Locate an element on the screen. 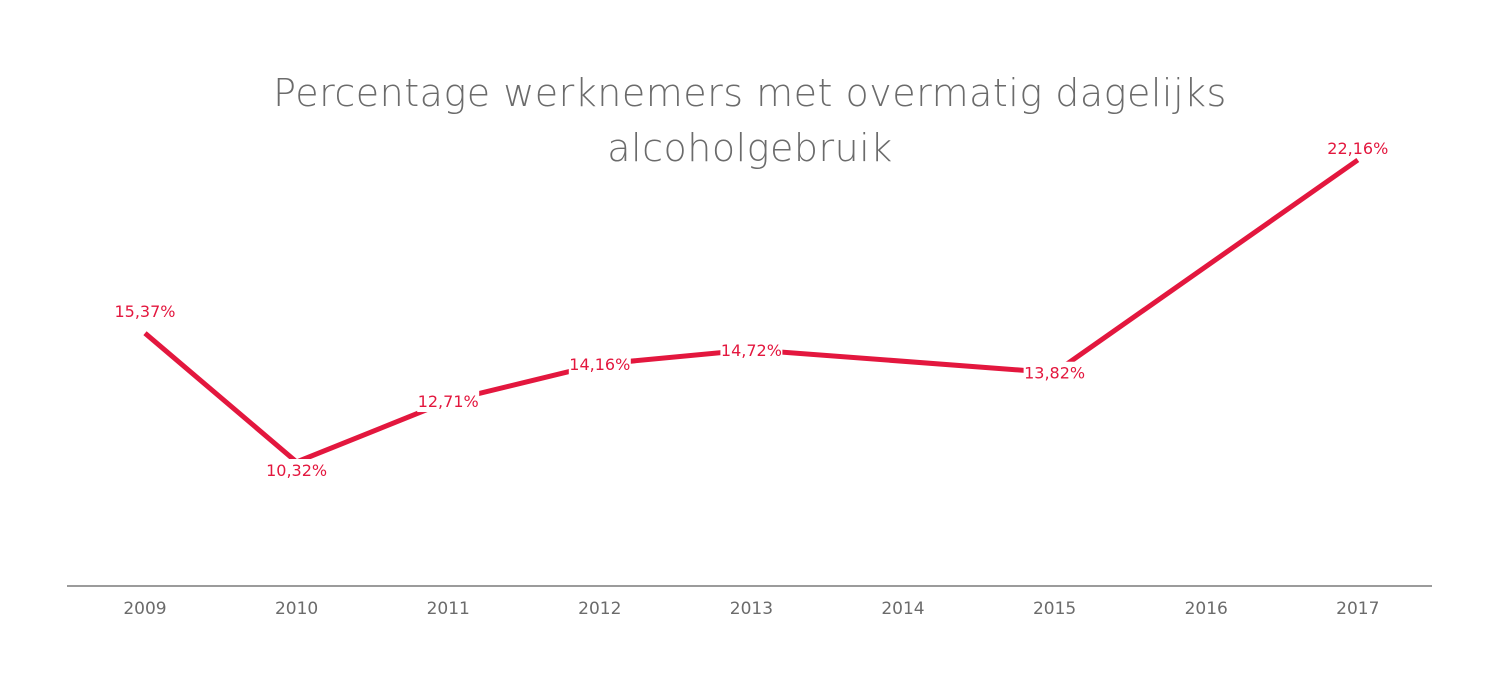  data-label: 14,72% is located at coordinates (751, 350).